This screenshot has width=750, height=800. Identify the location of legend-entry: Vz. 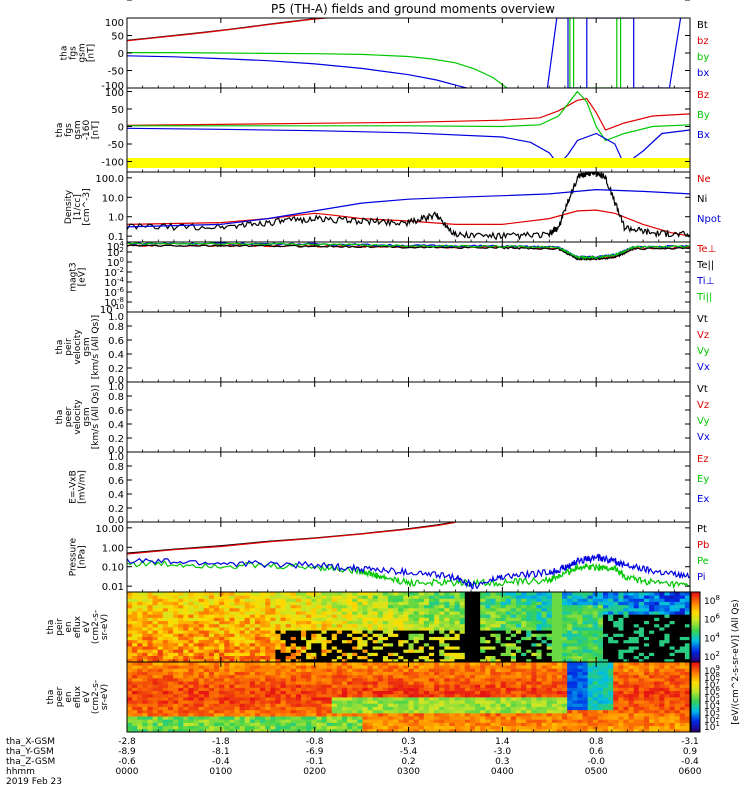
(703, 405).